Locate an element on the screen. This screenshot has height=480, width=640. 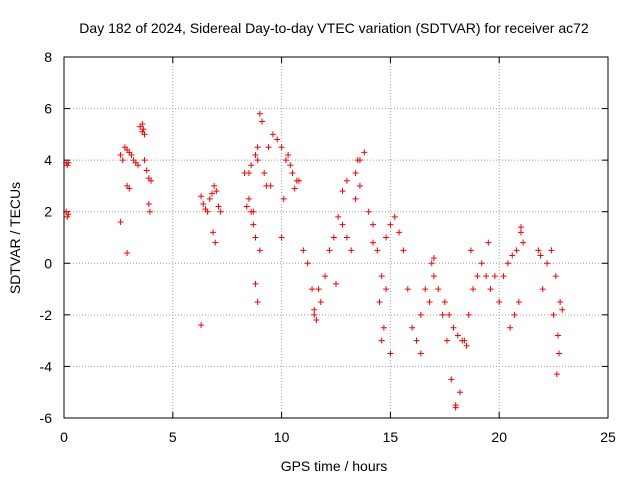
x-axis-label: GPS time / hours is located at coordinates (334, 466).